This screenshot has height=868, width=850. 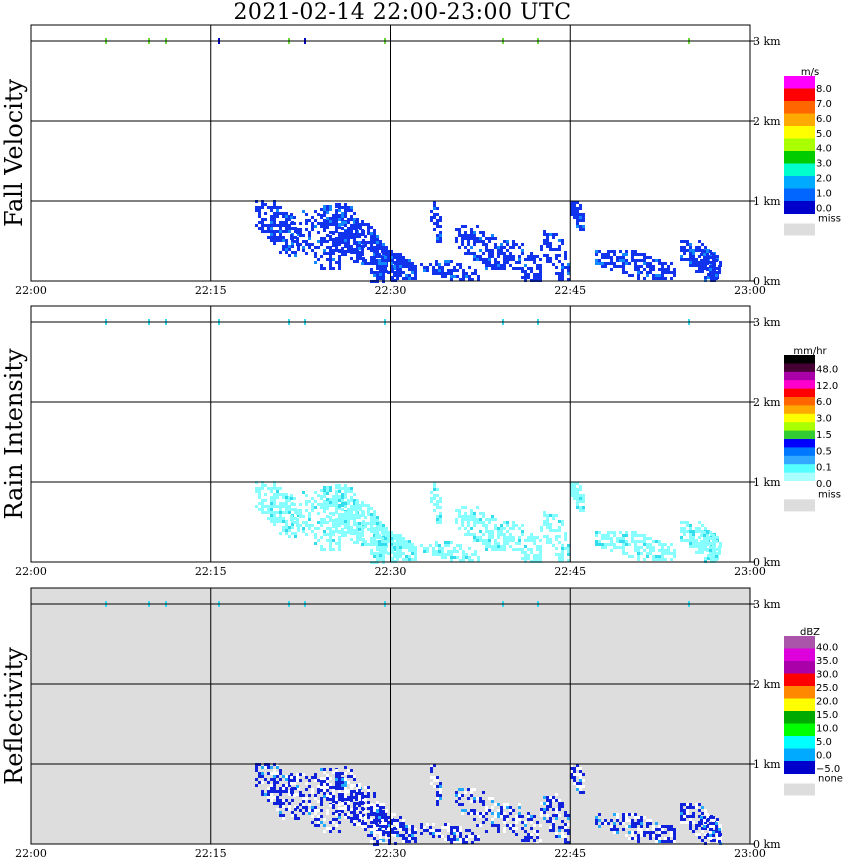 What do you see at coordinates (830, 779) in the screenshot?
I see `colorbar-miss-label: none` at bounding box center [830, 779].